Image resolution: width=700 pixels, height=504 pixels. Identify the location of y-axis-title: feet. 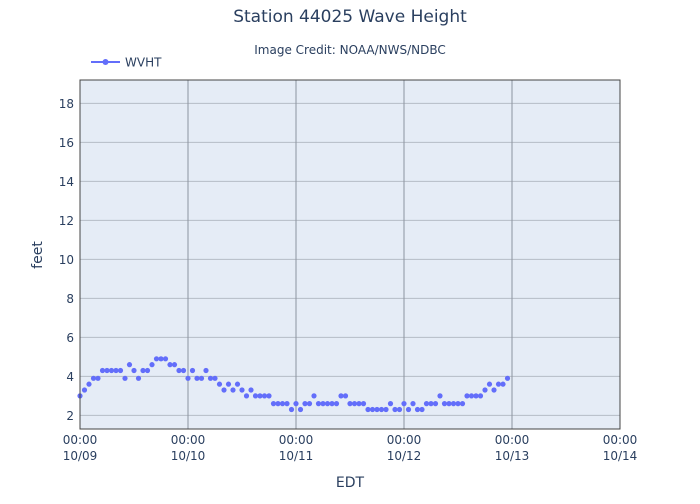
(38, 255).